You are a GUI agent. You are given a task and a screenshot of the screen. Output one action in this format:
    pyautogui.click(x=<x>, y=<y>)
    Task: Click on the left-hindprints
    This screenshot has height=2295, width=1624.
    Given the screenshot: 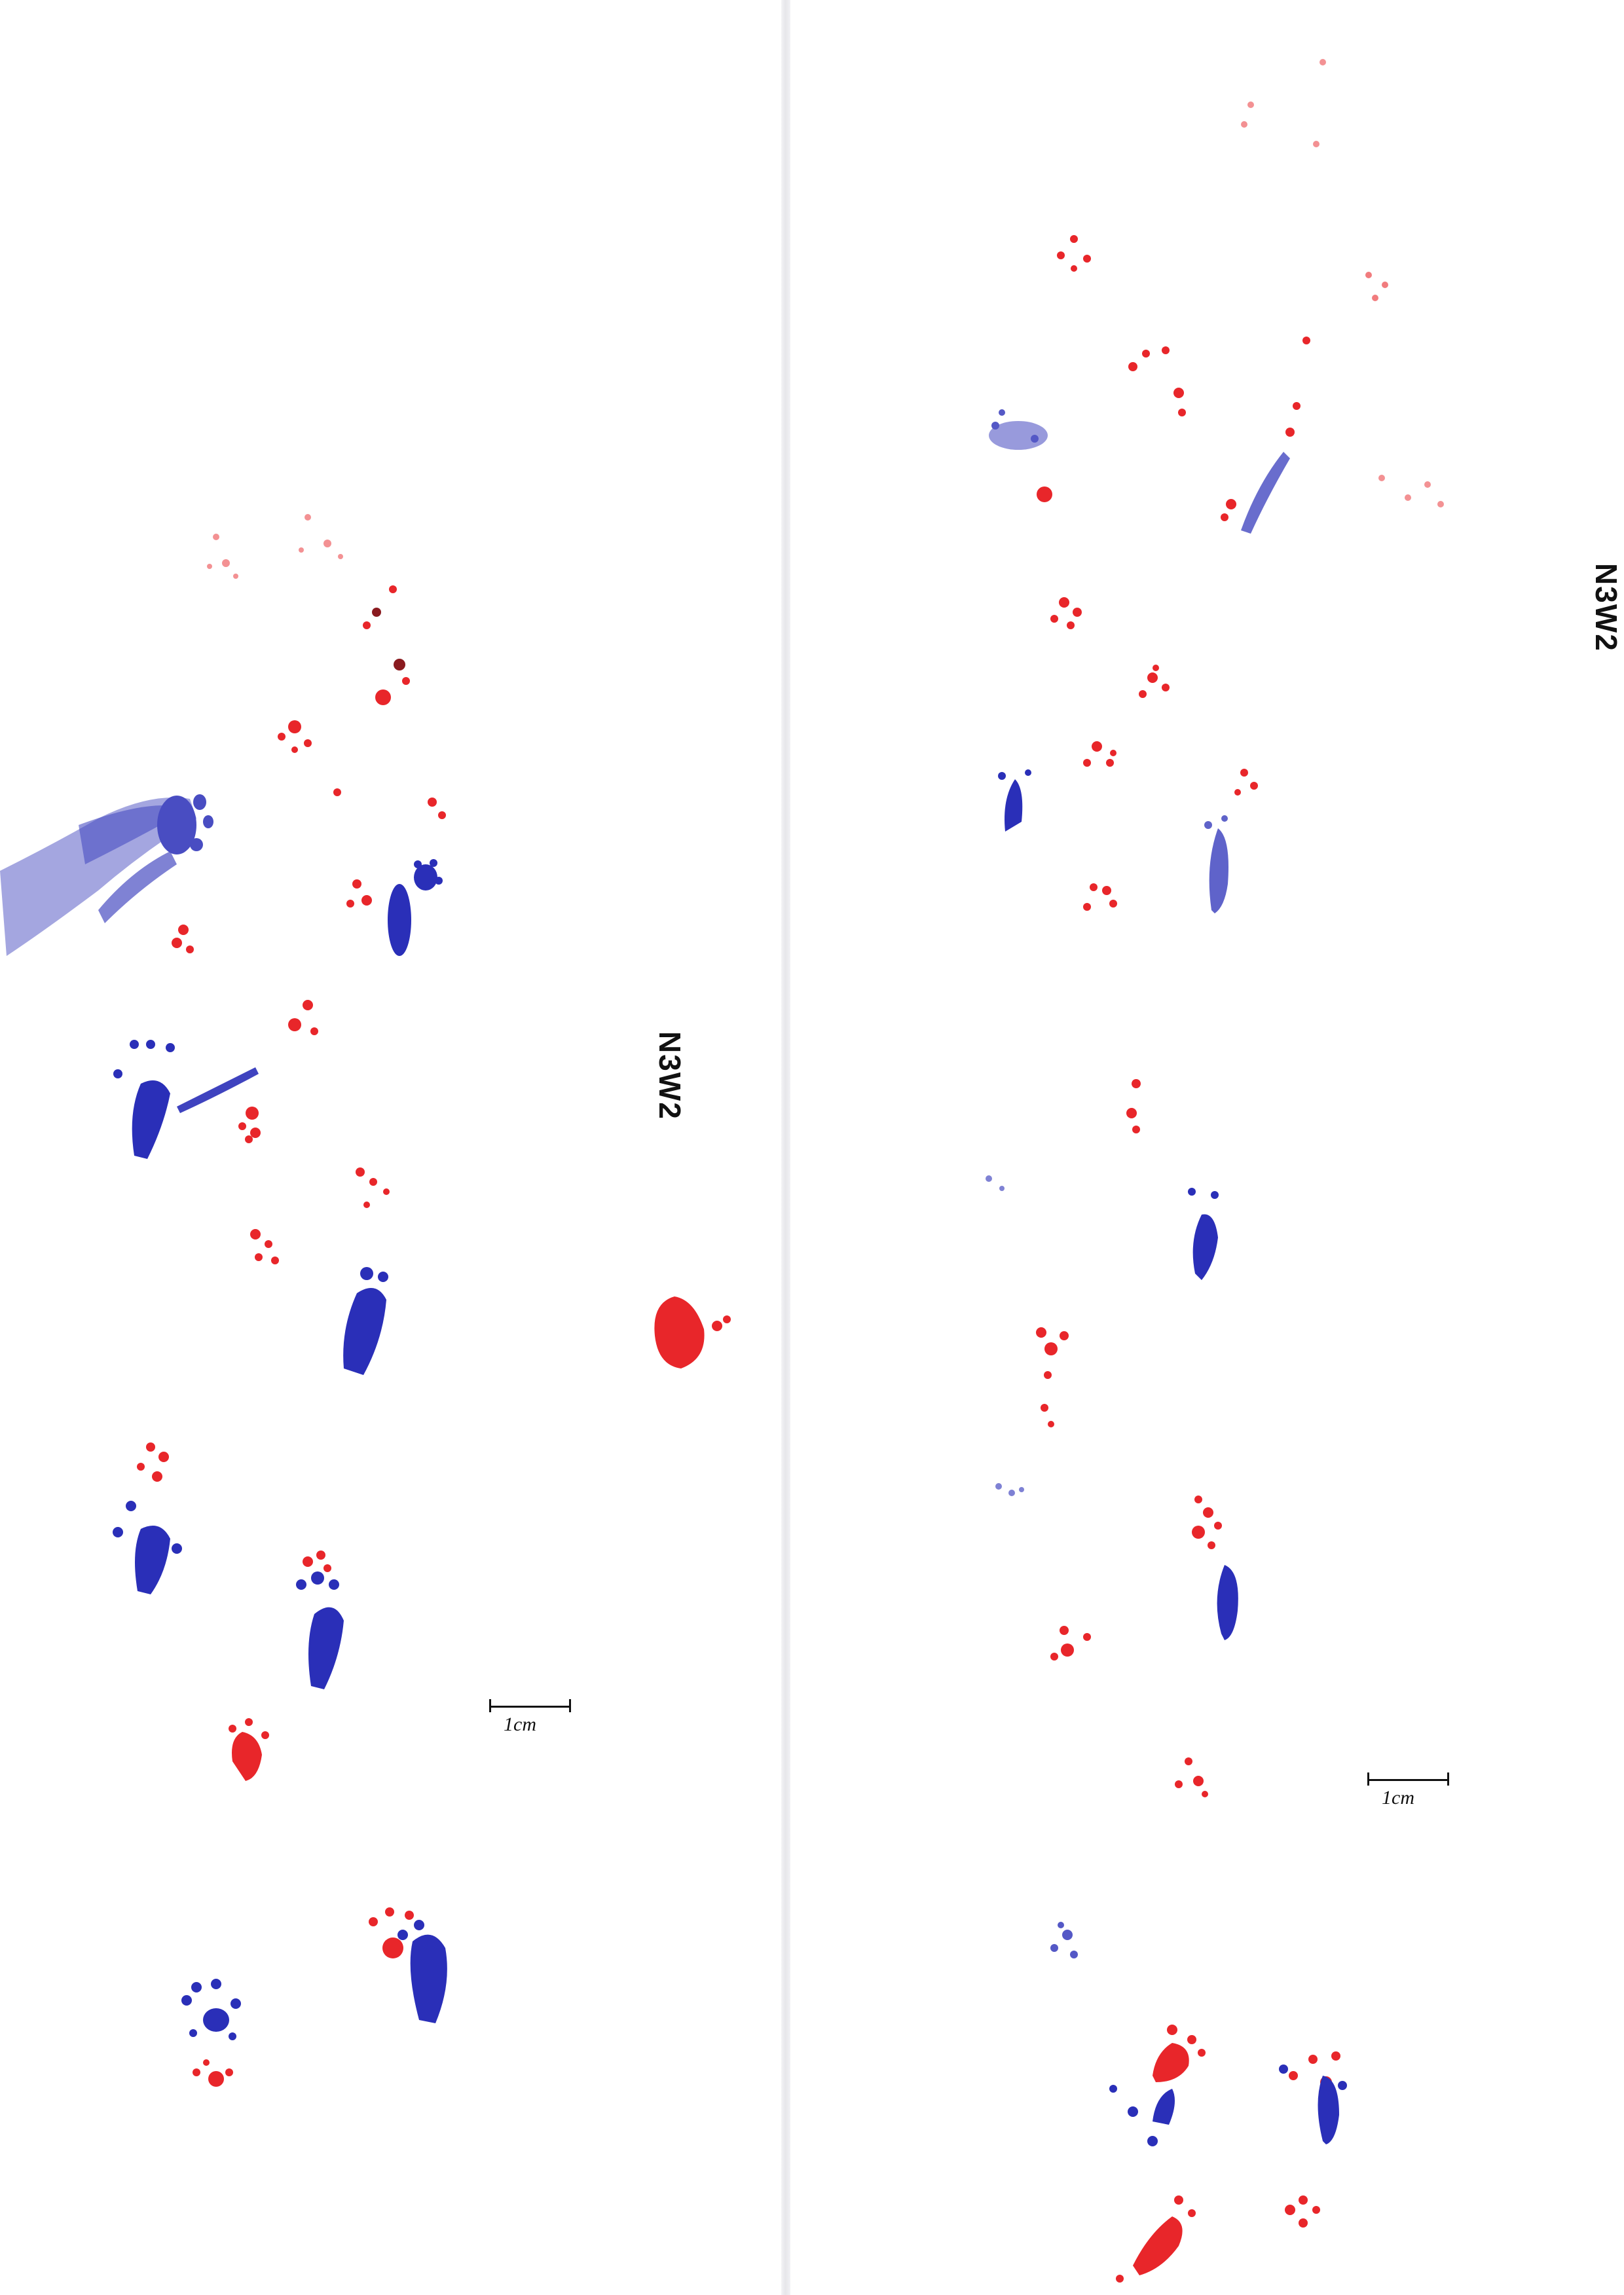 What is the action you would take?
    pyautogui.click(x=223, y=1417)
    